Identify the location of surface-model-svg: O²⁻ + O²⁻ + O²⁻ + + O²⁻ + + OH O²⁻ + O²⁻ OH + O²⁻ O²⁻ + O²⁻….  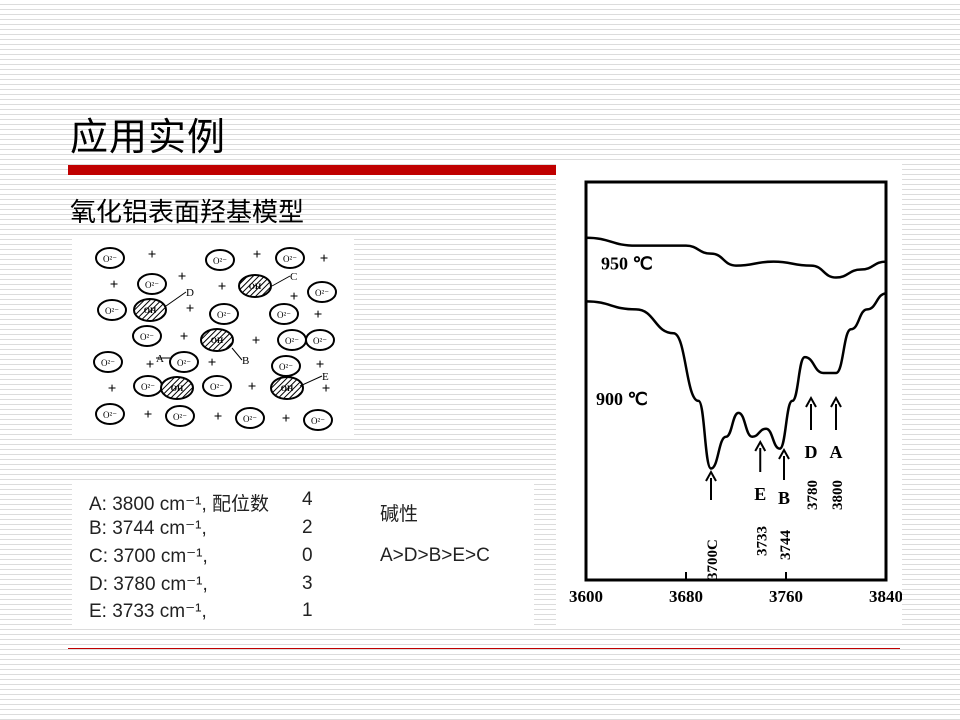
(215, 339).